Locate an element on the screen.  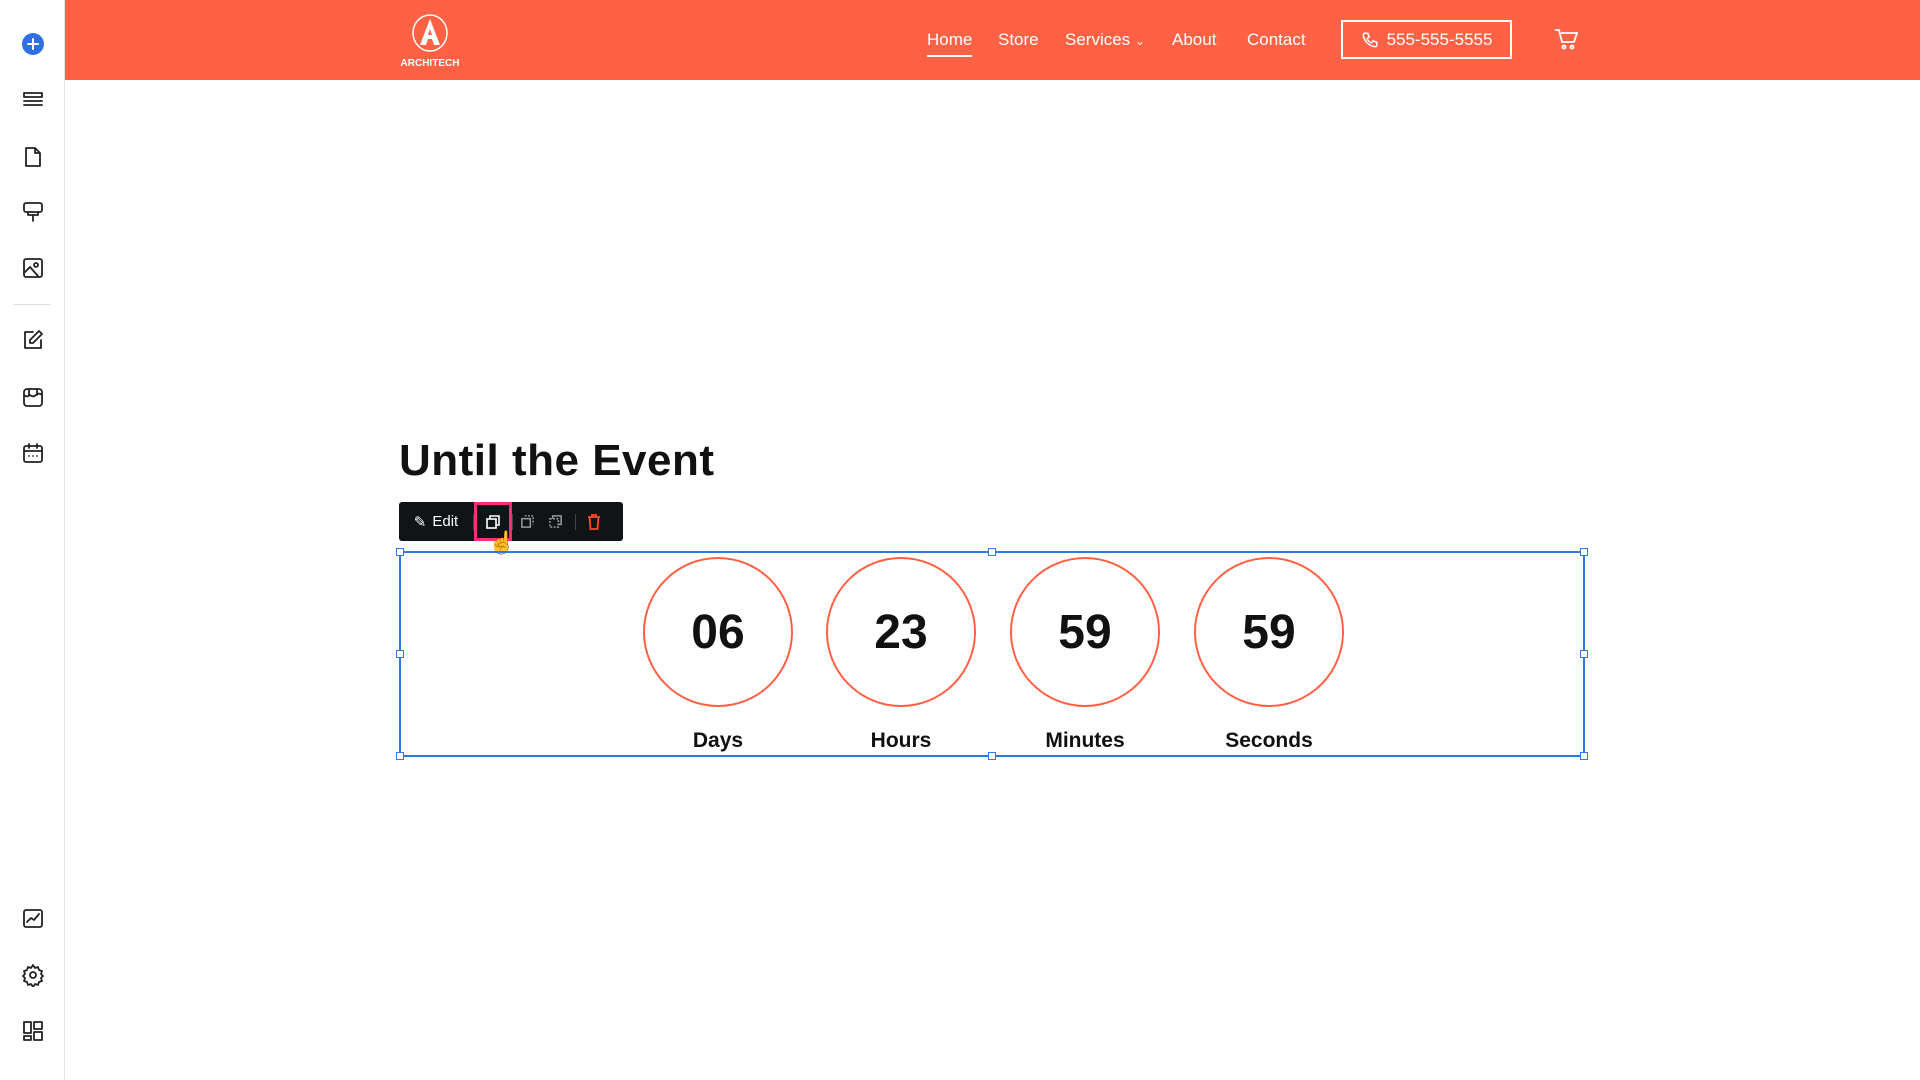
blog-edit-icon is located at coordinates (33, 340).